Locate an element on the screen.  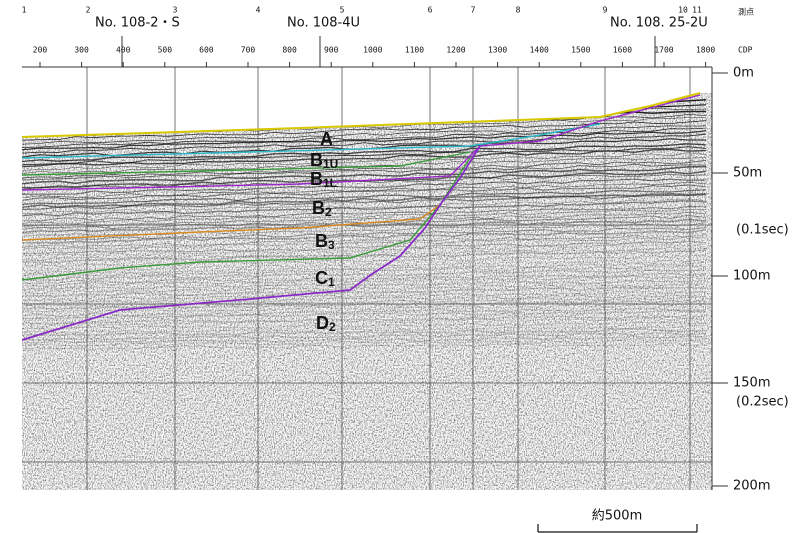
layer-label: C1 is located at coordinates (325, 278).